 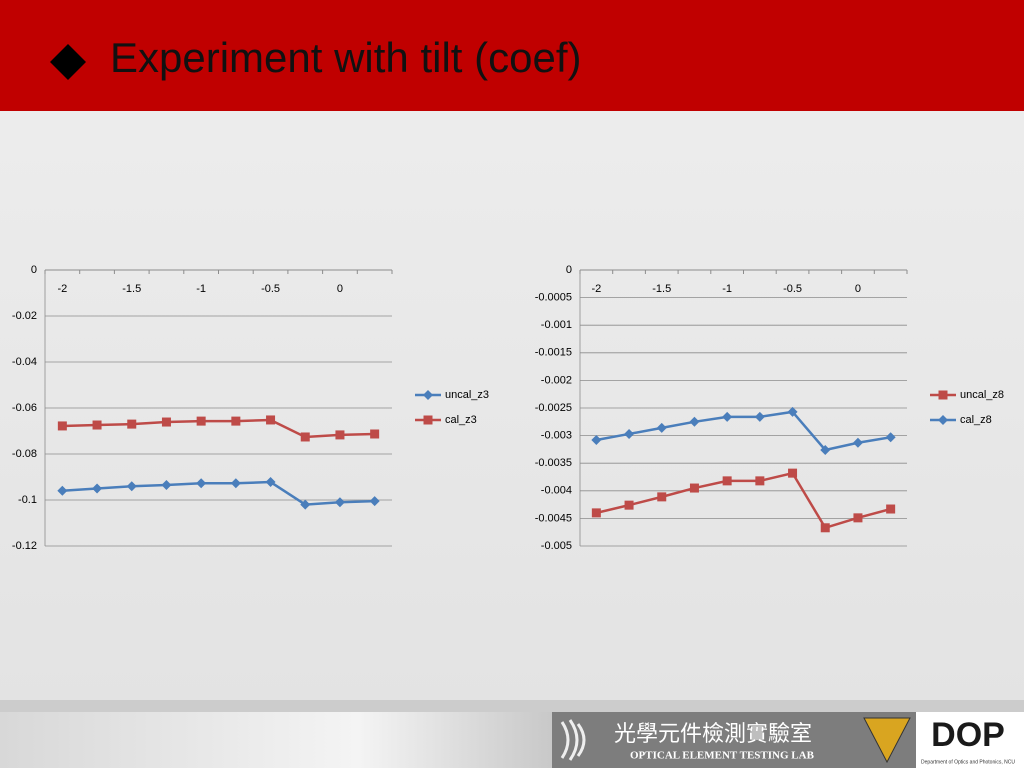 What do you see at coordinates (24, 454) in the screenshot?
I see `y-tick-label: -0.08` at bounding box center [24, 454].